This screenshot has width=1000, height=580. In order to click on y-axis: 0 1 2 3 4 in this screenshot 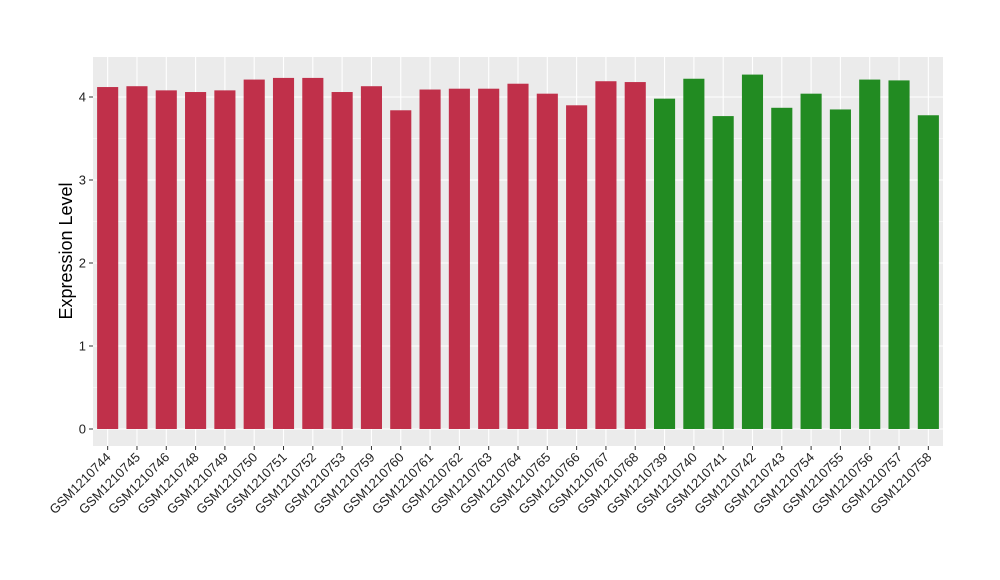, I will do `click(86, 263)`.